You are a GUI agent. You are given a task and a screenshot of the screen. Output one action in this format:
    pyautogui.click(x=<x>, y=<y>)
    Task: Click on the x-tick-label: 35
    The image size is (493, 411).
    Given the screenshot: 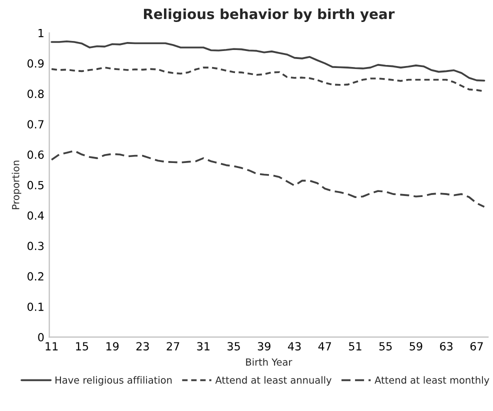 What is the action you would take?
    pyautogui.click(x=234, y=346)
    